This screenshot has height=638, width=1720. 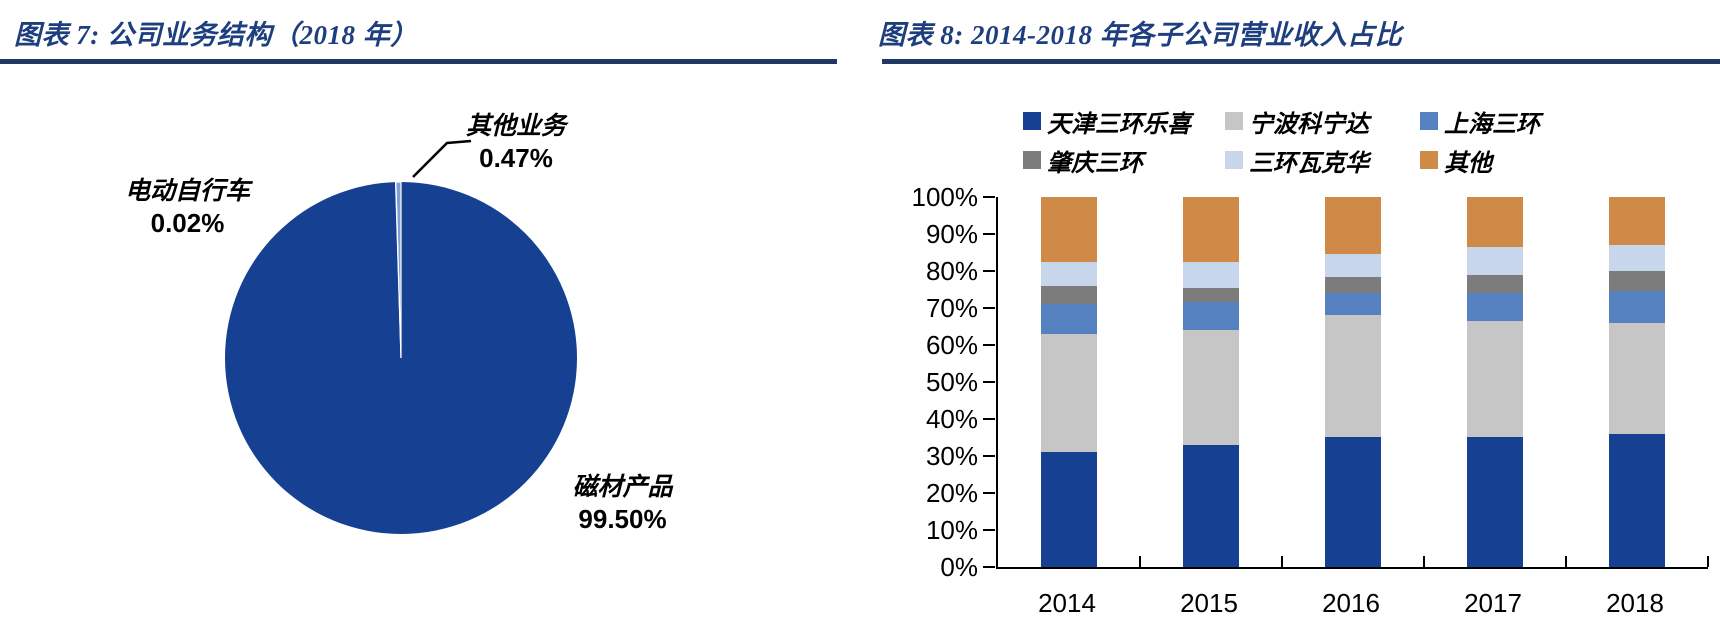 What do you see at coordinates (945, 197) in the screenshot?
I see `y-axis-label-100: 100%` at bounding box center [945, 197].